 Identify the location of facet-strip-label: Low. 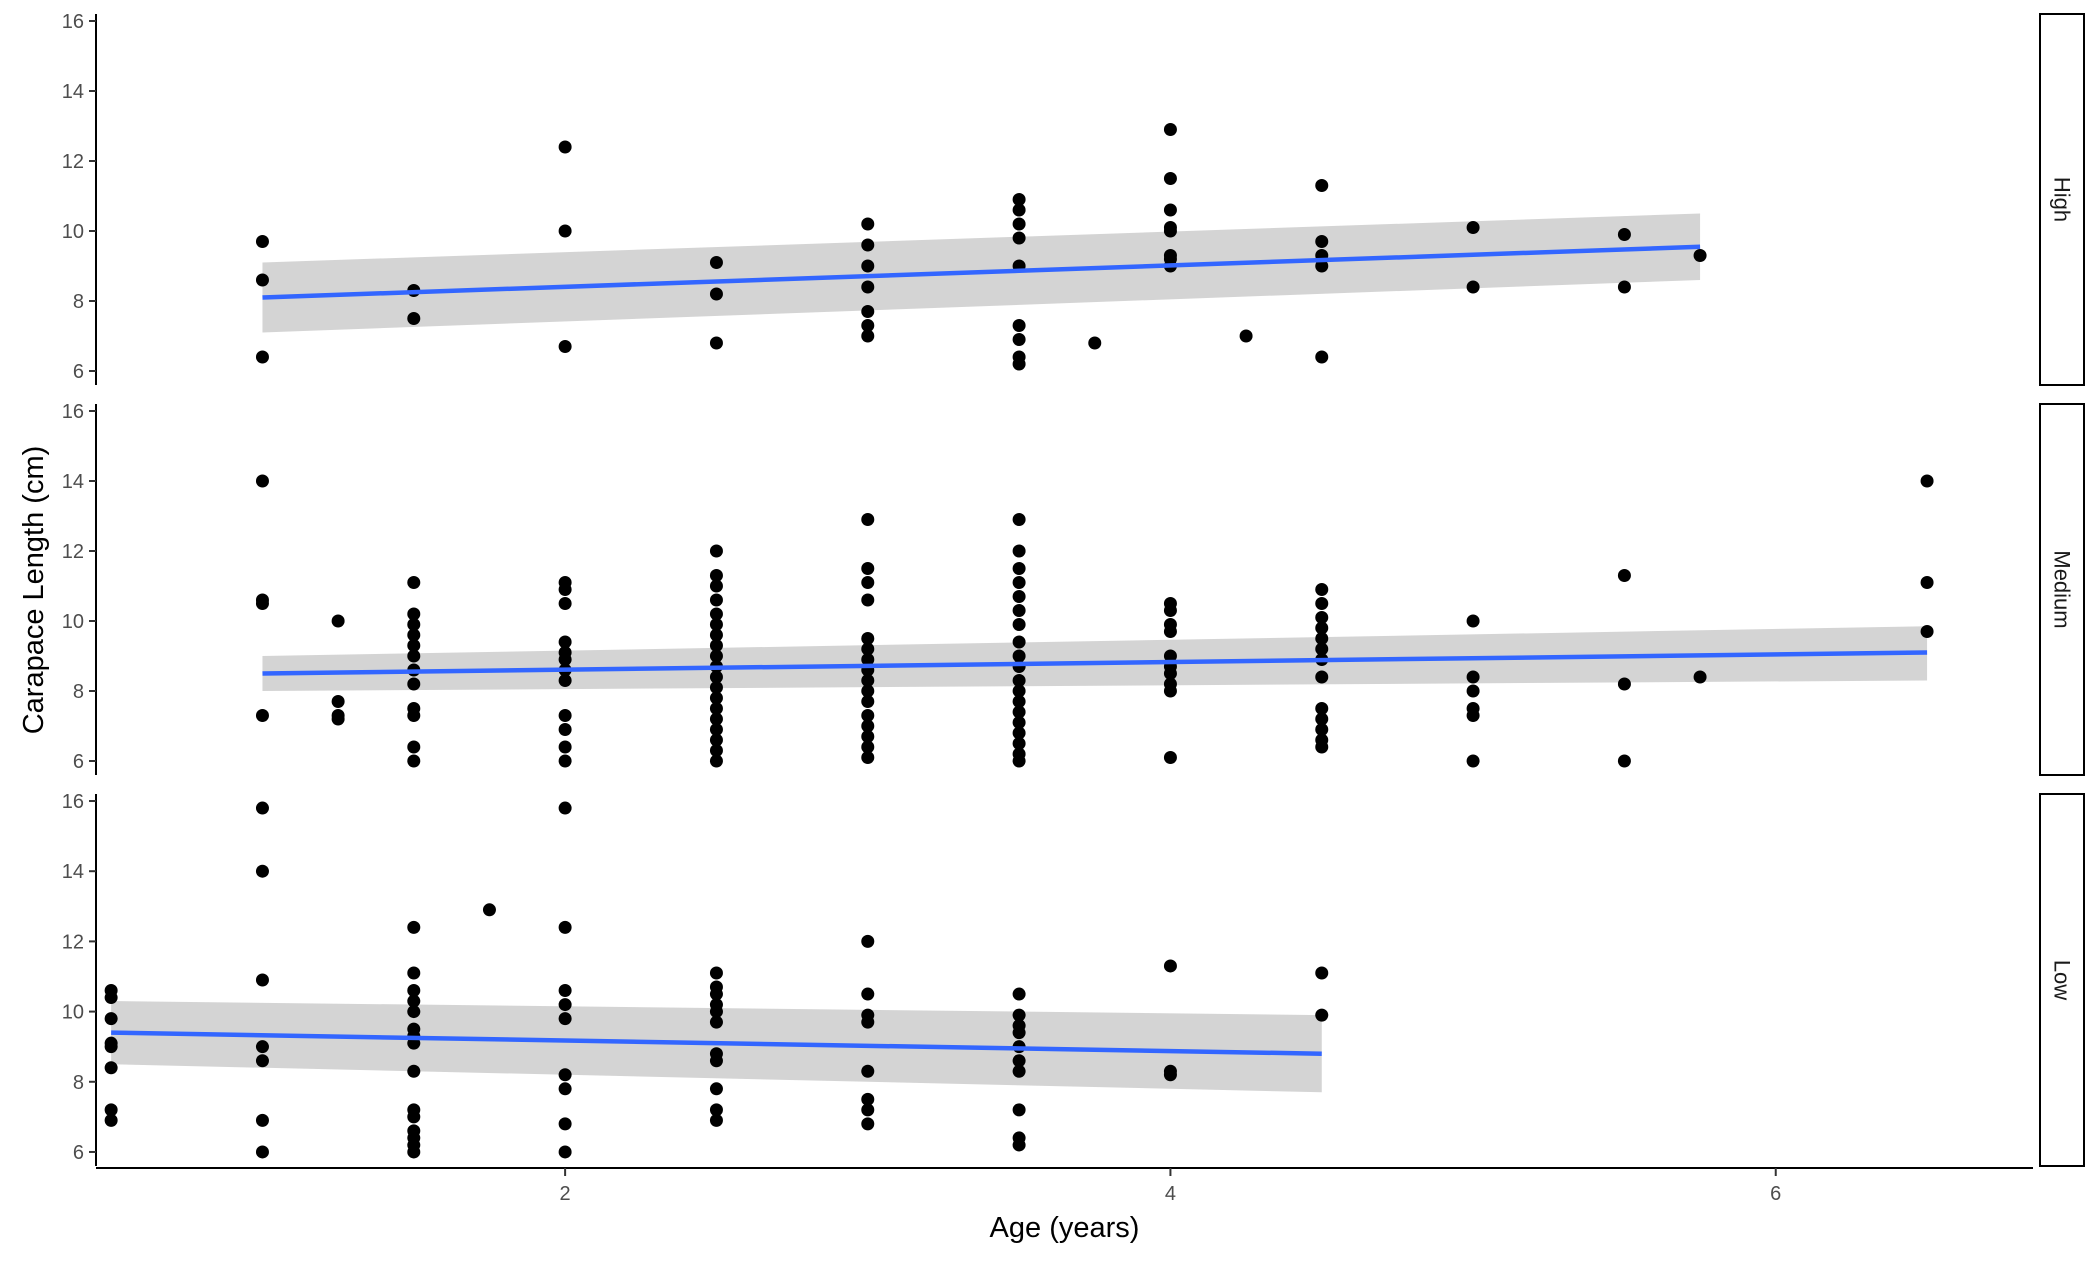
(2062, 980).